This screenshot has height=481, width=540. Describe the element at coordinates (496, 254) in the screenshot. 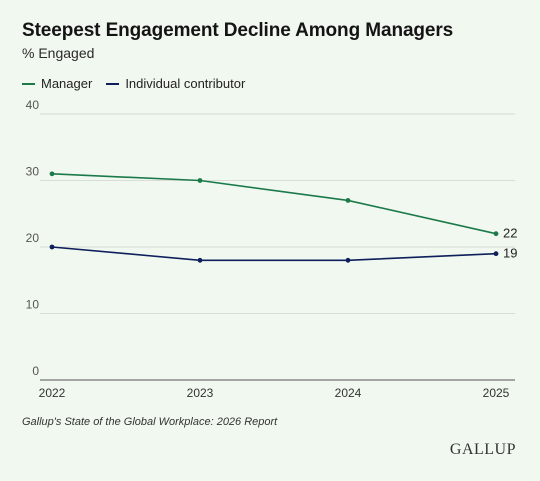

I see `data-point-individual-contributor-2025` at that location.